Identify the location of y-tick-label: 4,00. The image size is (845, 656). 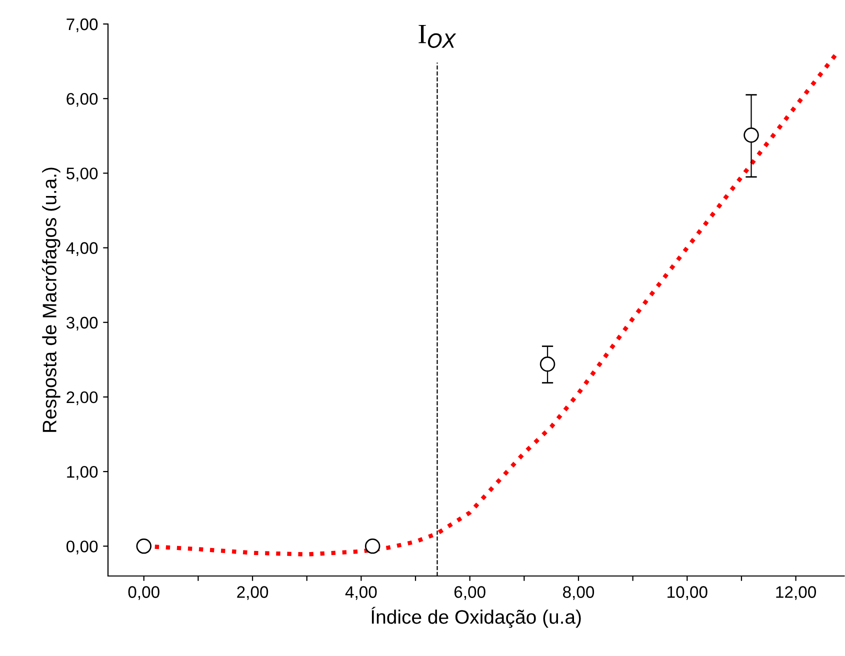
(82, 249).